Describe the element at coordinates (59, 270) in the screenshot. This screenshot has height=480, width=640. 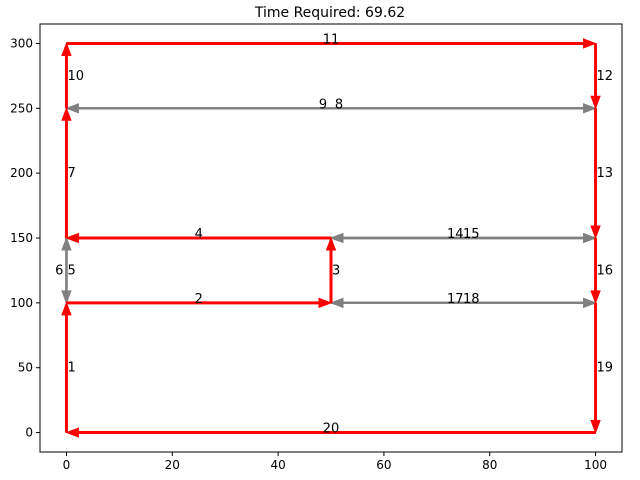
I see `segment-label-6: 6` at that location.